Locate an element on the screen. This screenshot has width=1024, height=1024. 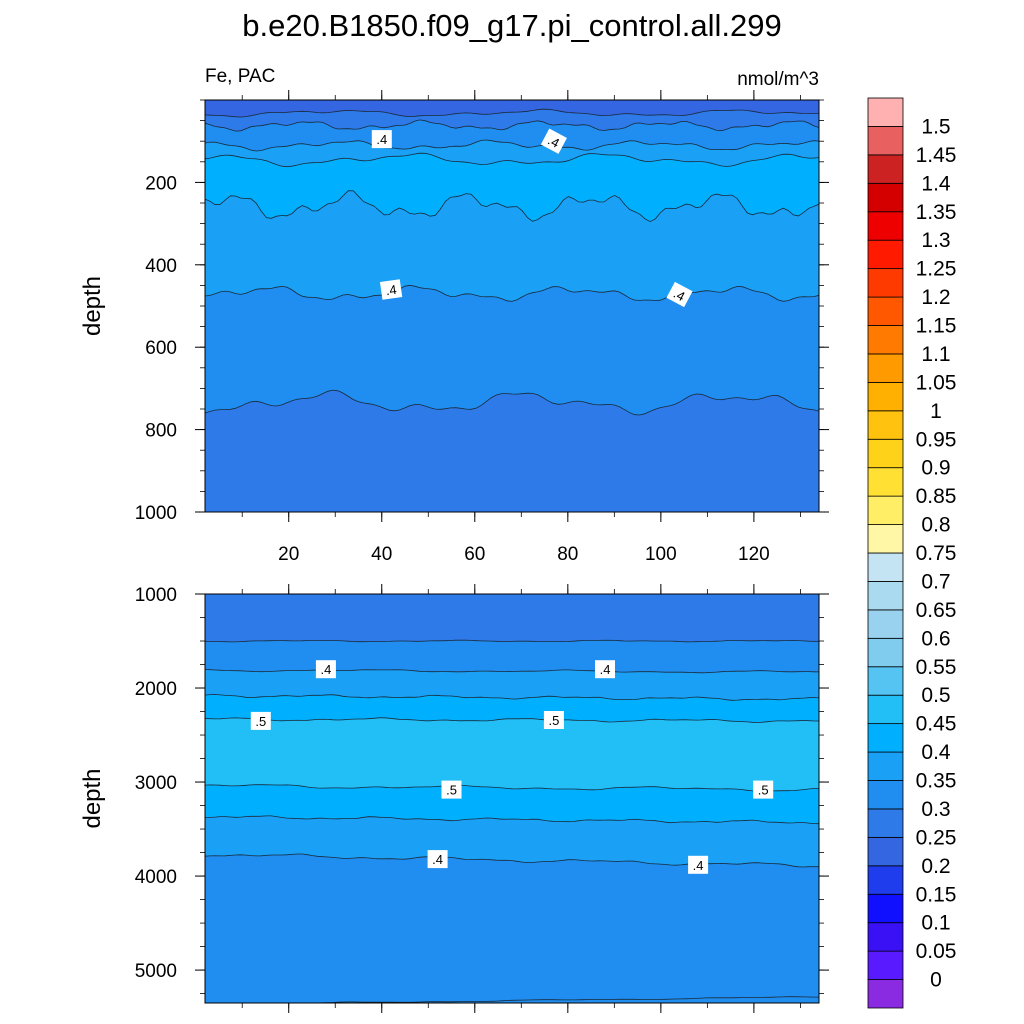
colorbar-label: 1 is located at coordinates (936, 411).